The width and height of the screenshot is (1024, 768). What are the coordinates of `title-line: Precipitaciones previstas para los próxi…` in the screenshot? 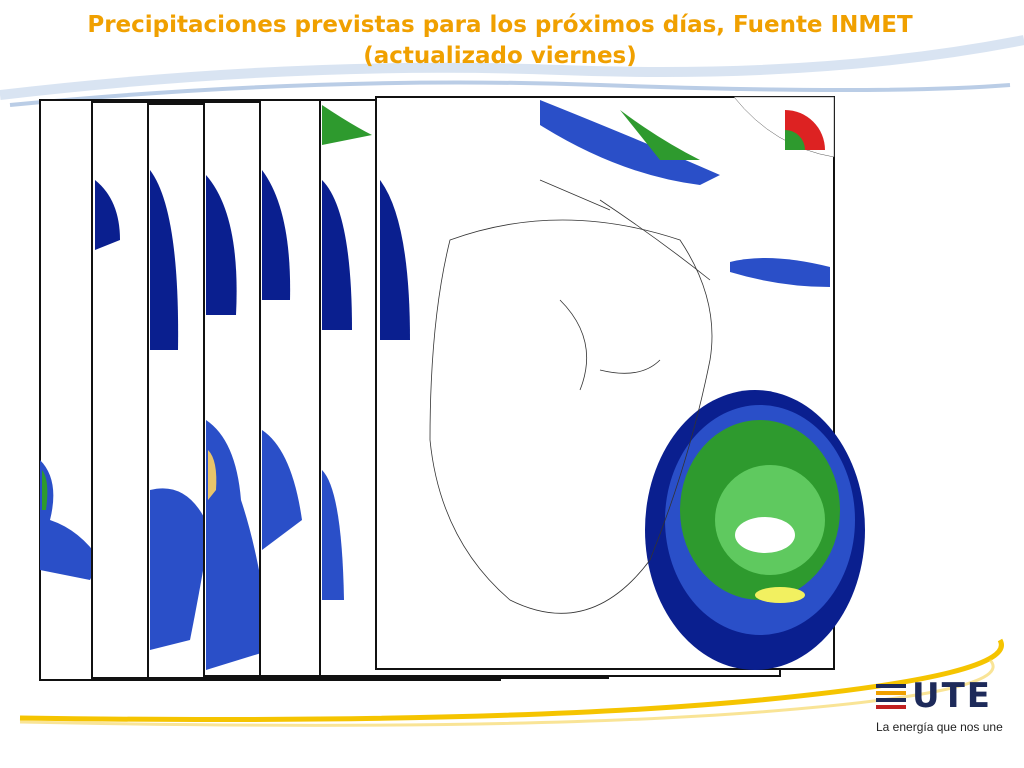 It's located at (500, 25).